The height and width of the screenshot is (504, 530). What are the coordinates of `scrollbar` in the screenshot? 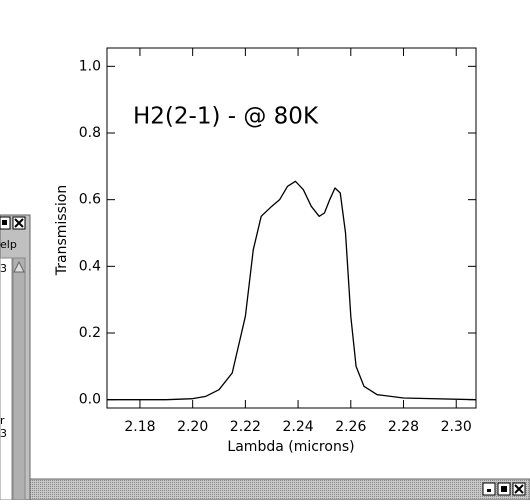 It's located at (19, 379).